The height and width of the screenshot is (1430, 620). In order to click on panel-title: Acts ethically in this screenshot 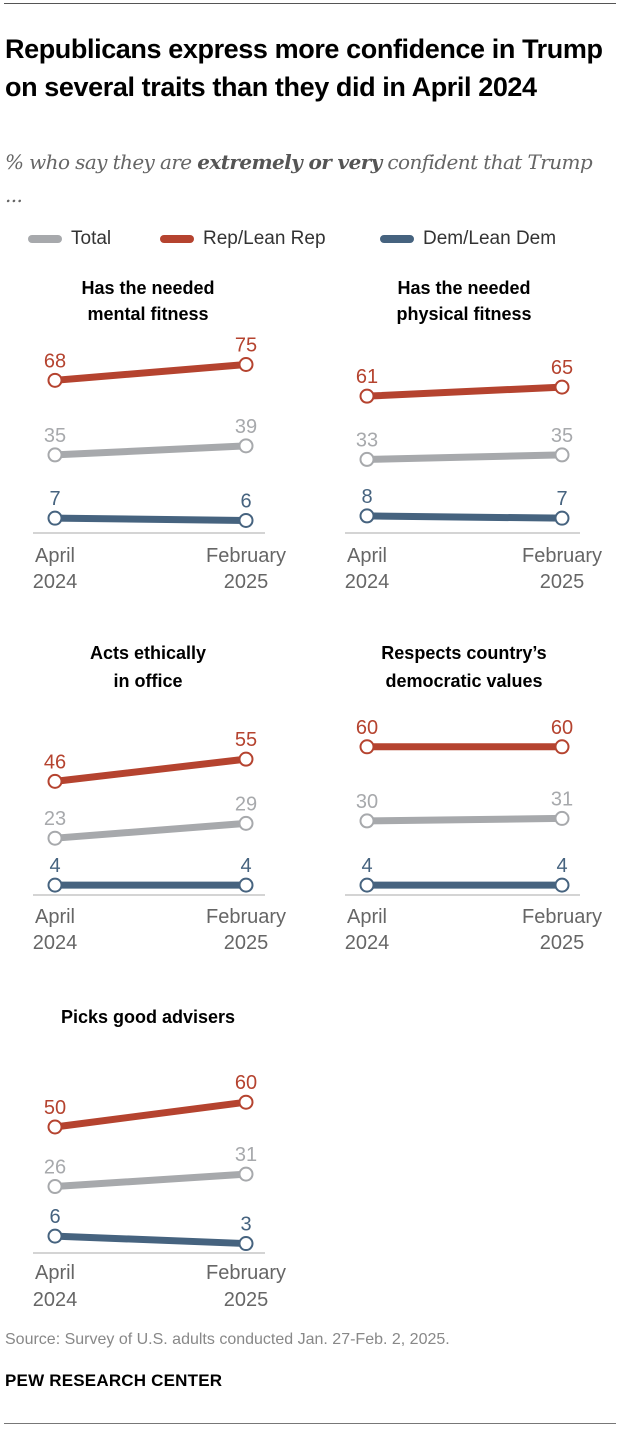, I will do `click(148, 653)`.